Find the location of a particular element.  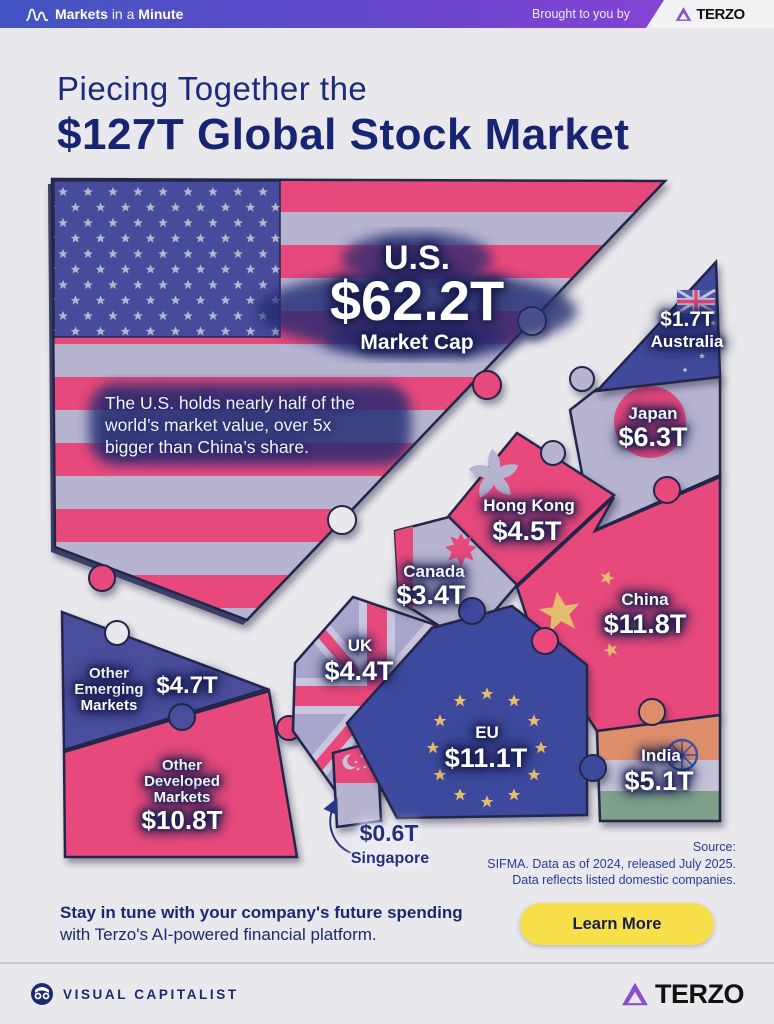

singapore-flag-white is located at coordinates (357, 805).